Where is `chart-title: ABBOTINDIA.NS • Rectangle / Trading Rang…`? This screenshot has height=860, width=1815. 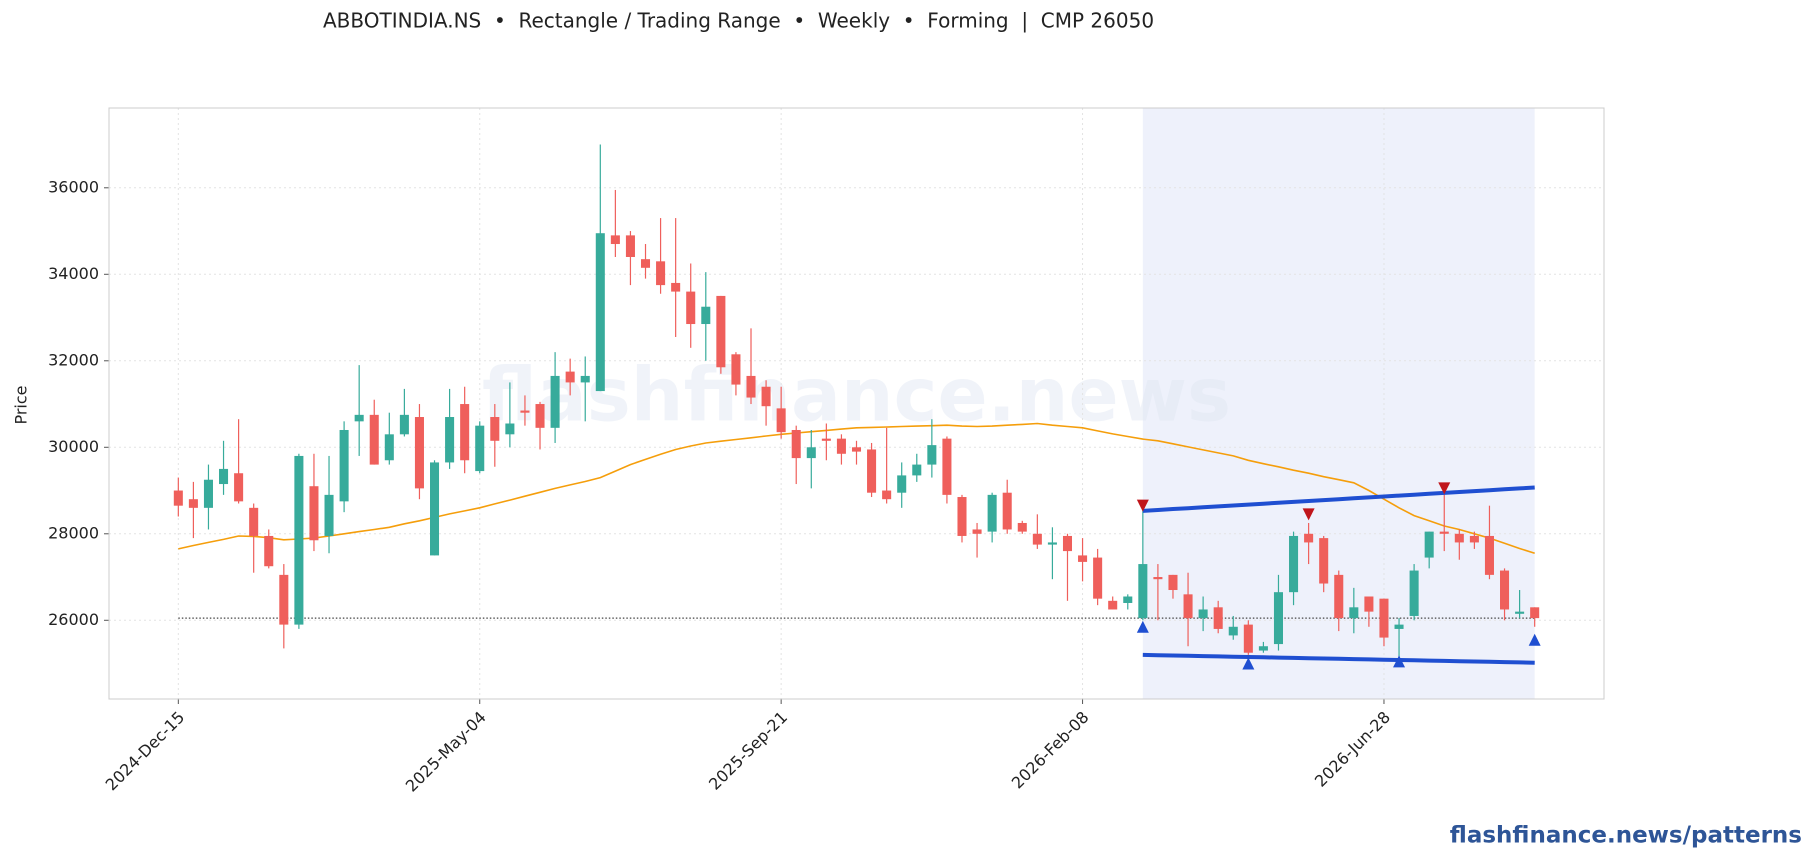 chart-title: ABBOTINDIA.NS • Rectangle / Trading Rang… is located at coordinates (738, 21).